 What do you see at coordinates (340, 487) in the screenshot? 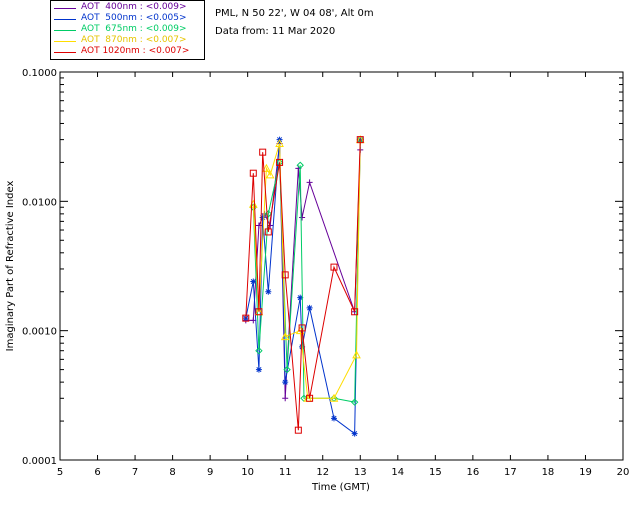
I see `x-axis-title: Time (GMT)` at bounding box center [340, 487].